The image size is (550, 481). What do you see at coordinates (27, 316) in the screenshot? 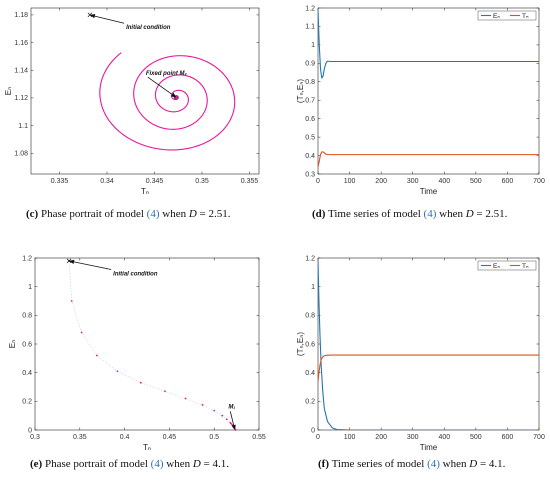
I see `y-tick-label-e: 0.8` at bounding box center [27, 316].